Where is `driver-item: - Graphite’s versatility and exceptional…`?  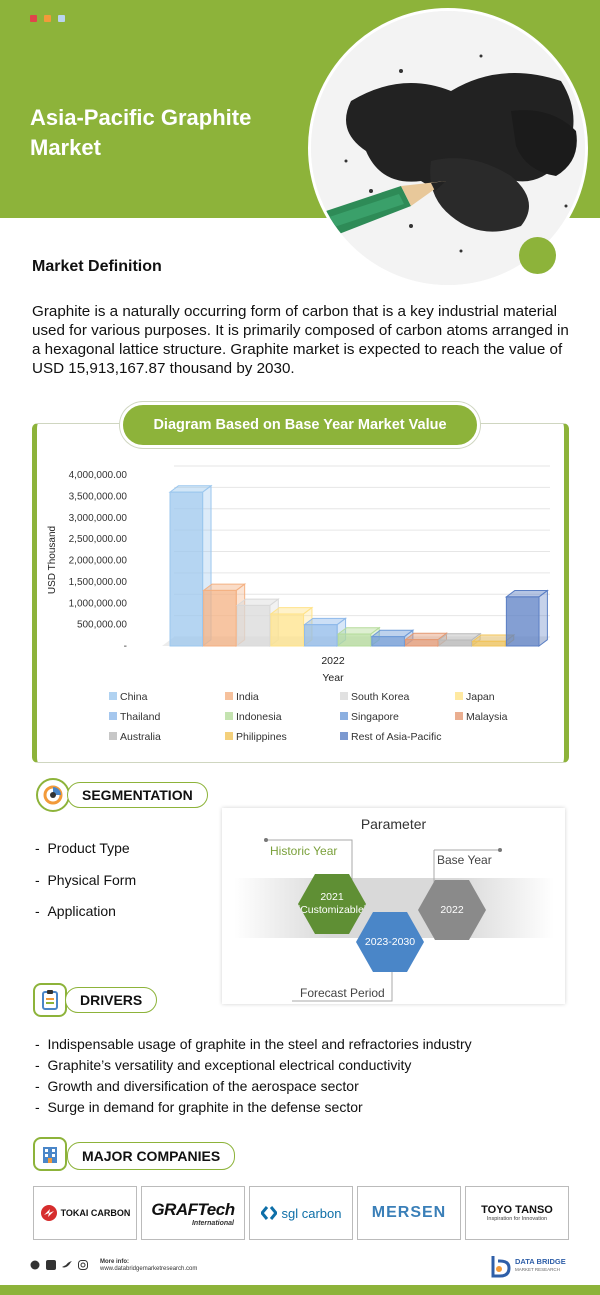 driver-item: - Graphite’s versatility and exceptional… is located at coordinates (223, 1065).